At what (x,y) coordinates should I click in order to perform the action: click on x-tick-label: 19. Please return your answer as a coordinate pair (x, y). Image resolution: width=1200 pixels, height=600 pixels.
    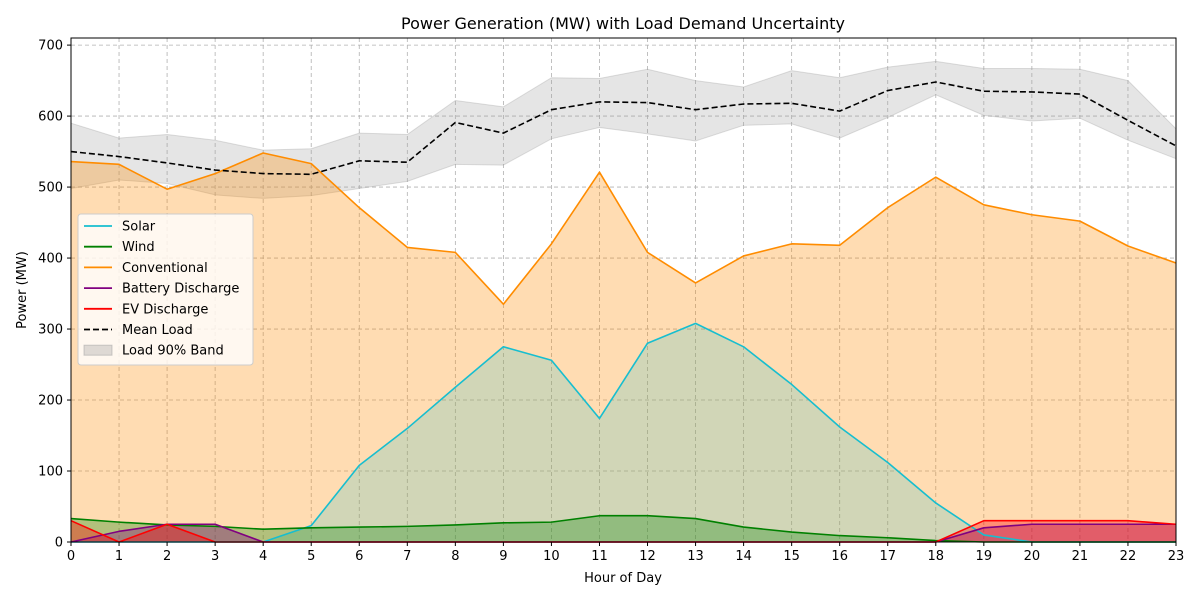
    Looking at the image, I should click on (984, 556).